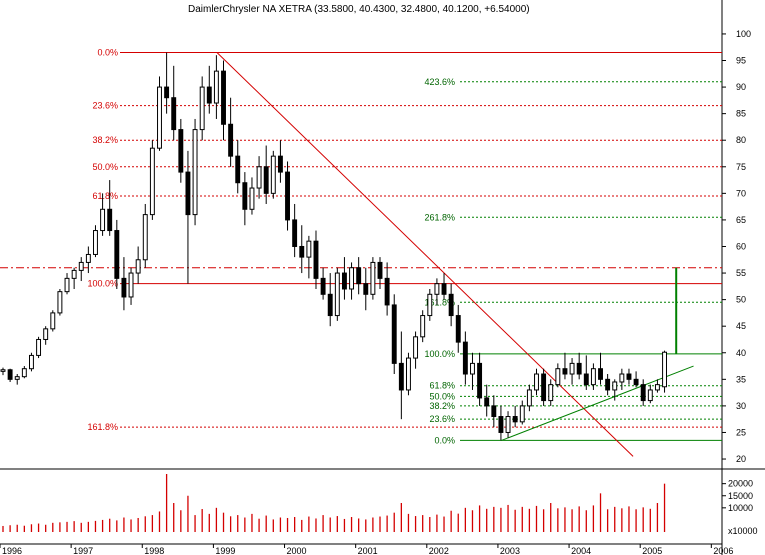  I want to click on fib-upper-label: 0.0%, so click(107, 53).